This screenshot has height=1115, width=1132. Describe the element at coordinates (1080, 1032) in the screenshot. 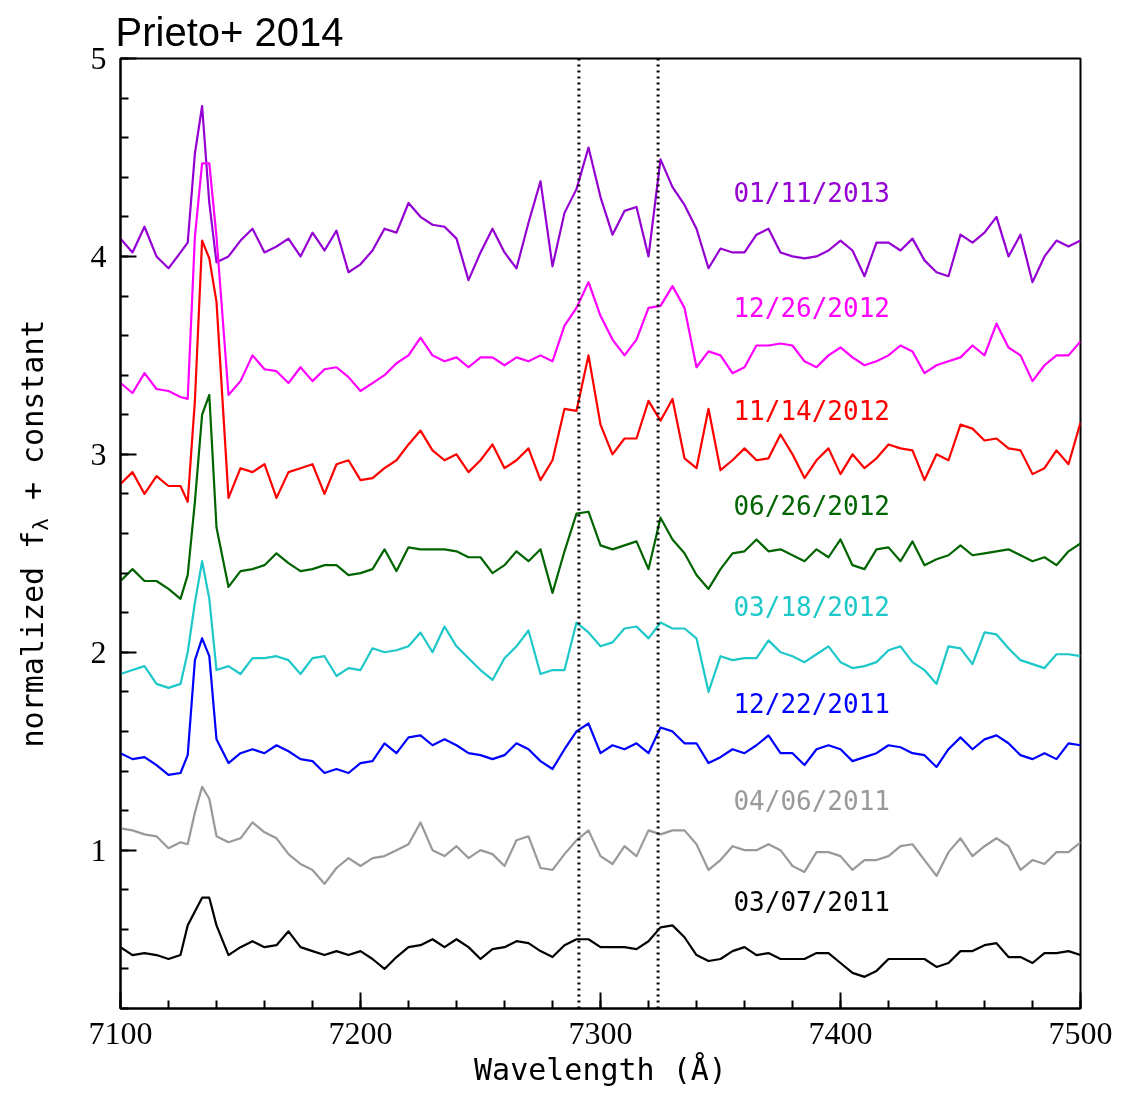

I see `x-tick-label: 7500` at that location.